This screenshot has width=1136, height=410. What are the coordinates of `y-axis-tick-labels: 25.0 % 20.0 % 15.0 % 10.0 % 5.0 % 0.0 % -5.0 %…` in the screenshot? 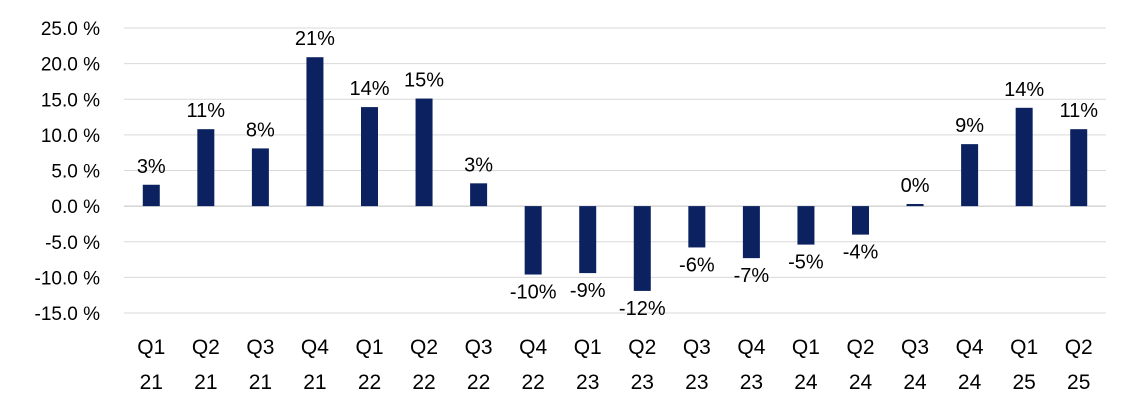 It's located at (68, 172).